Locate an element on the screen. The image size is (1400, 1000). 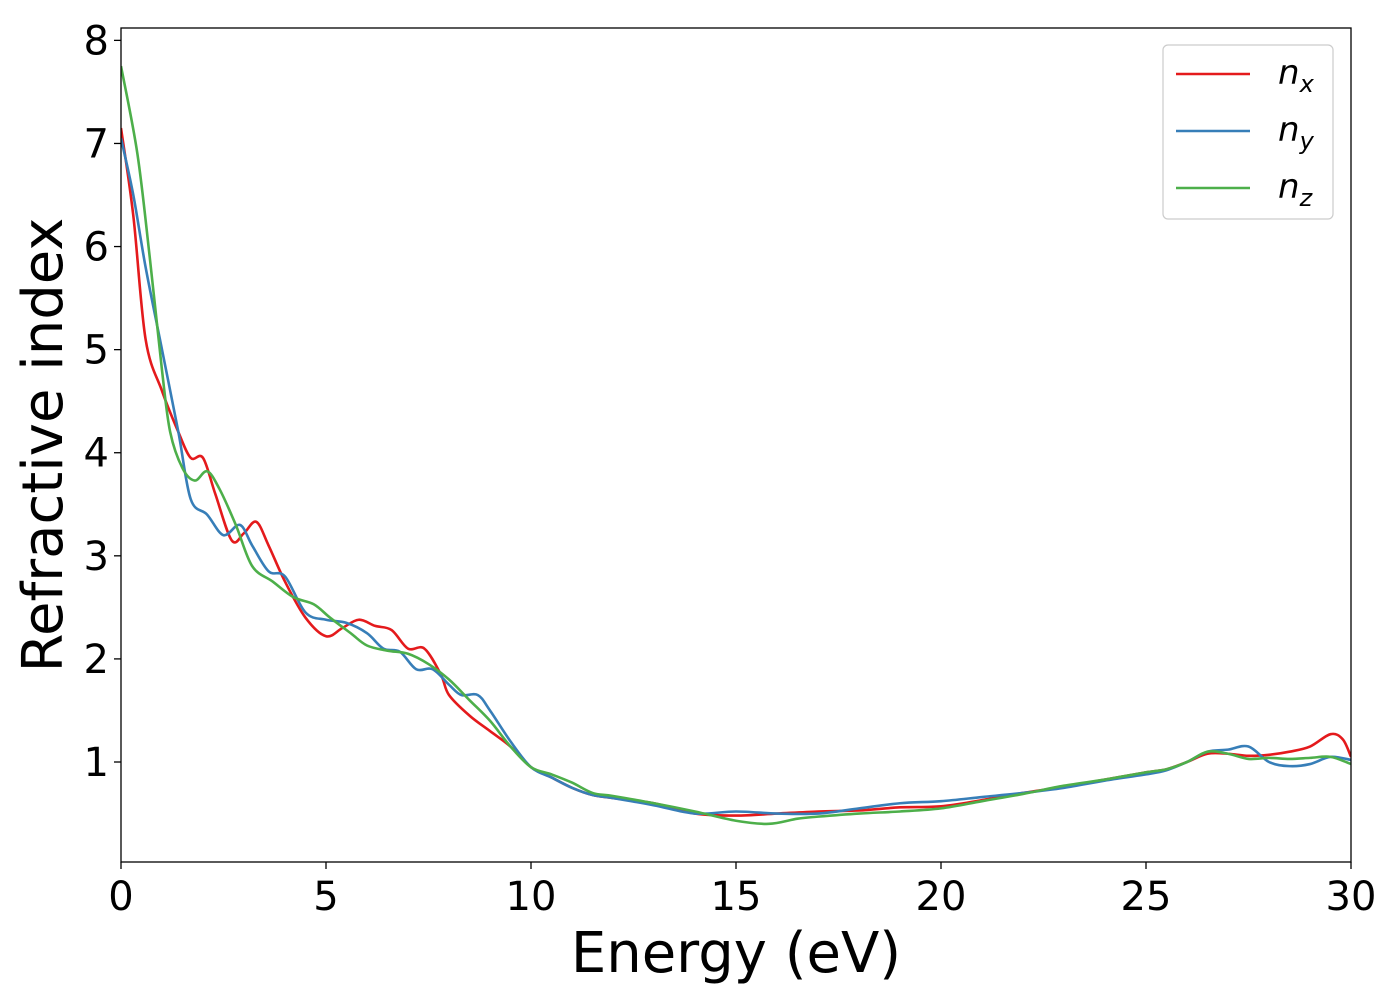
y-tick-label: 2 is located at coordinates (96, 660).